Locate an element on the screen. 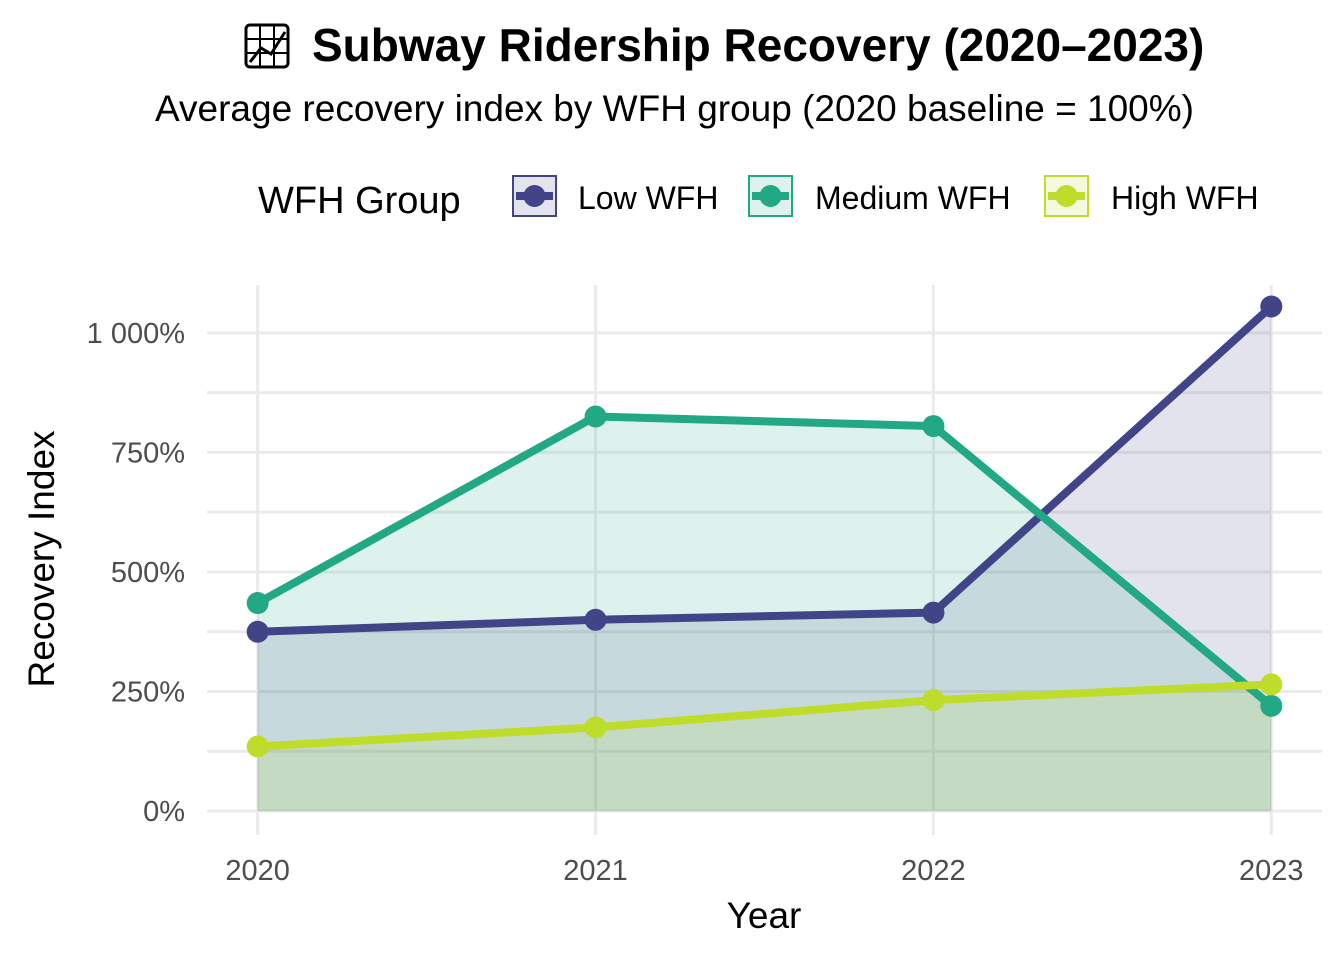  area-high-wfh is located at coordinates (764, 748).